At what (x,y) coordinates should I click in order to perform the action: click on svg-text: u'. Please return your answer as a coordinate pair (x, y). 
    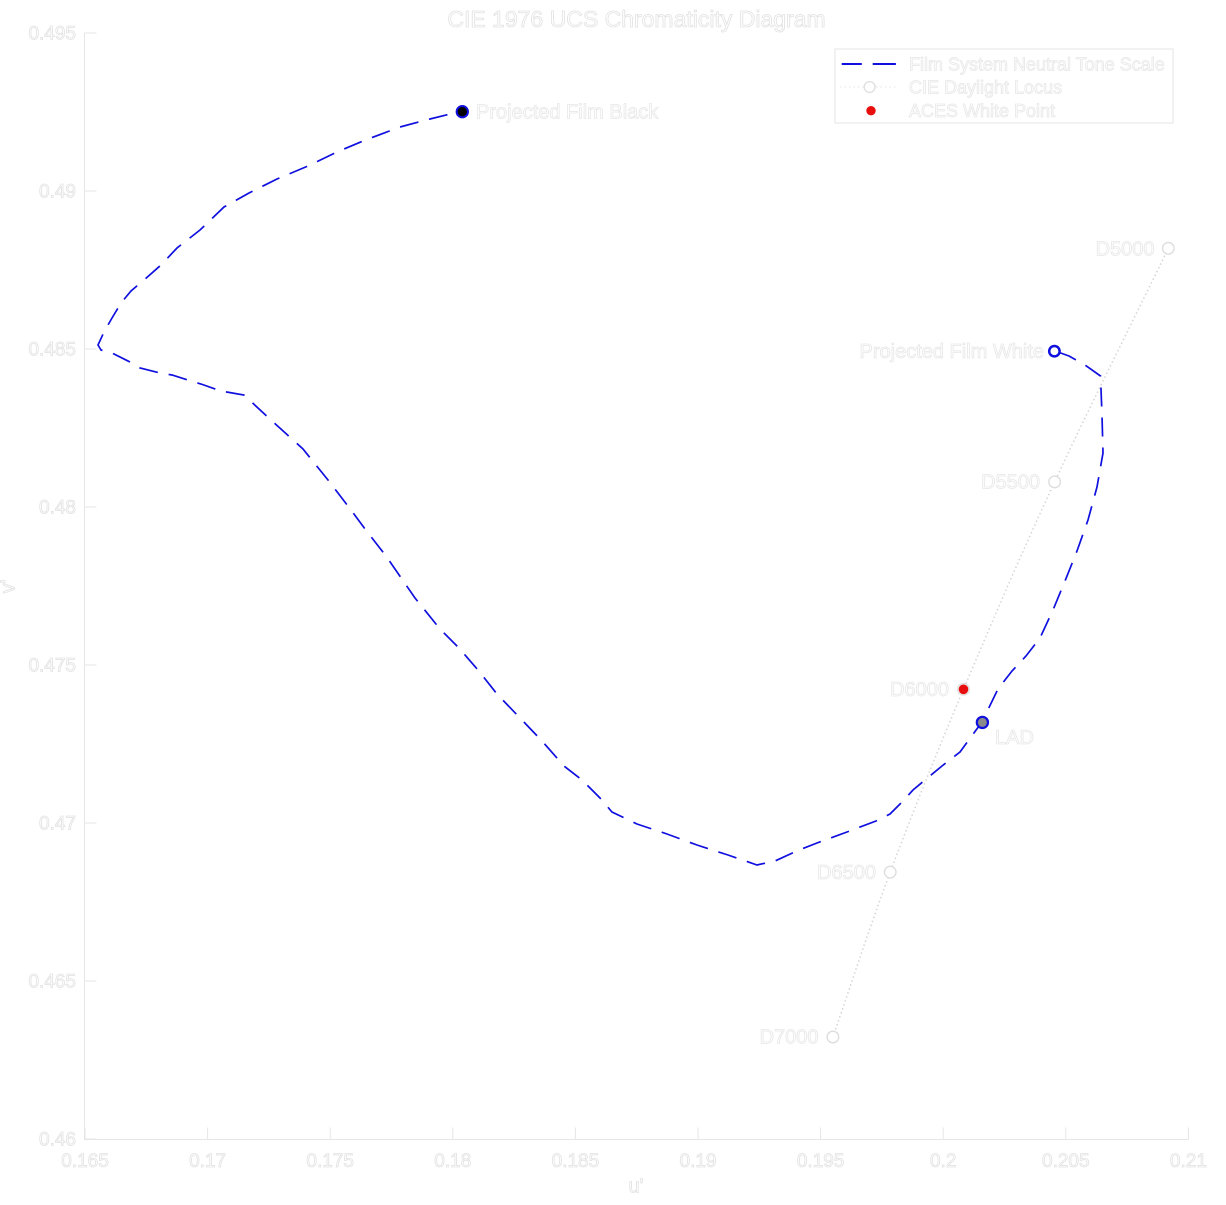
    Looking at the image, I should click on (636, 1187).